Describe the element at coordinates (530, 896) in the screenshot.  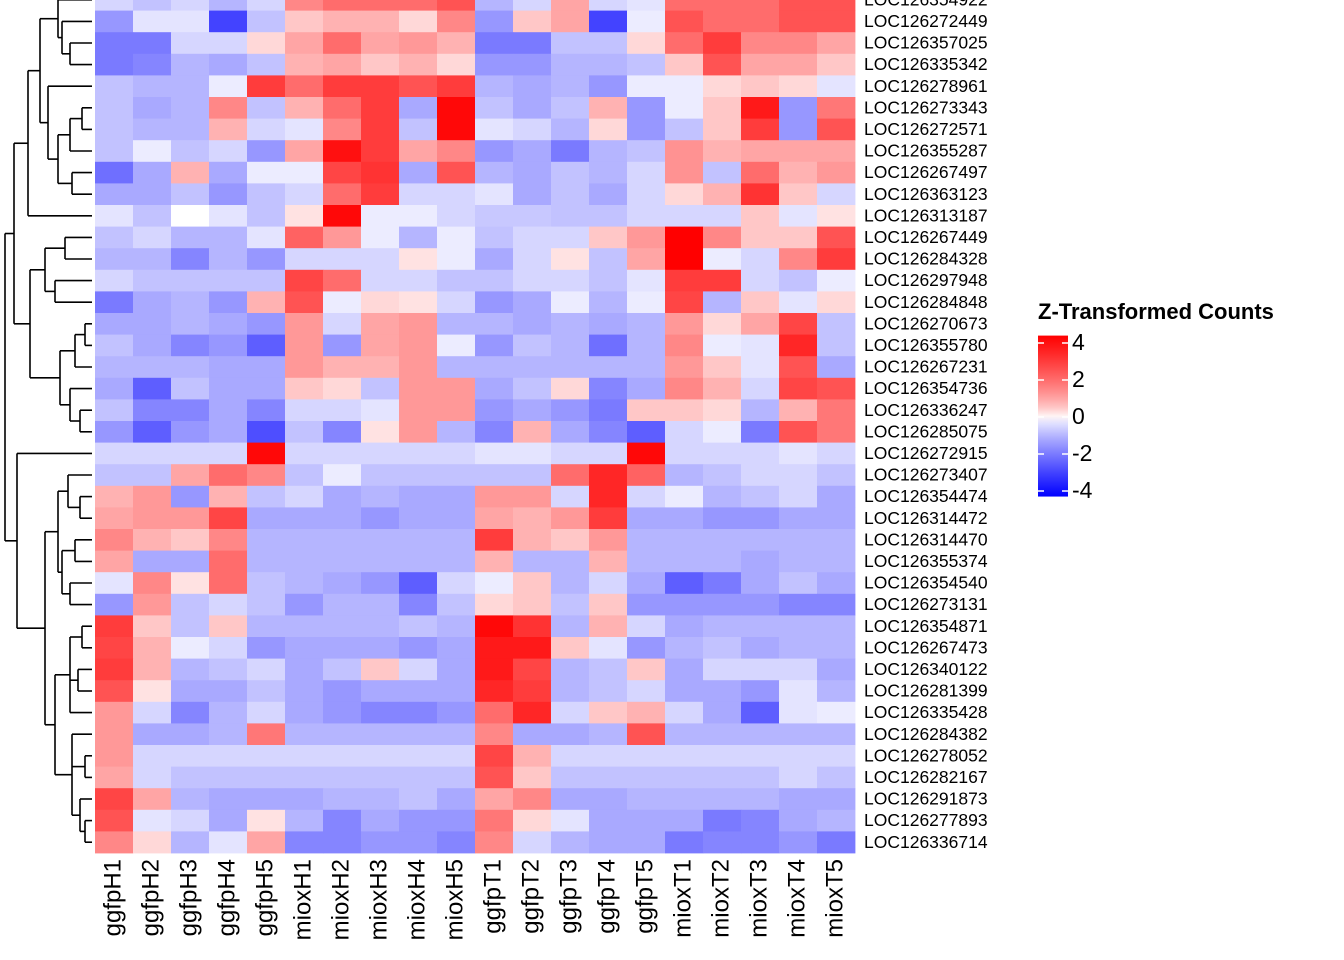
I see `column-label: ggfpT2` at that location.